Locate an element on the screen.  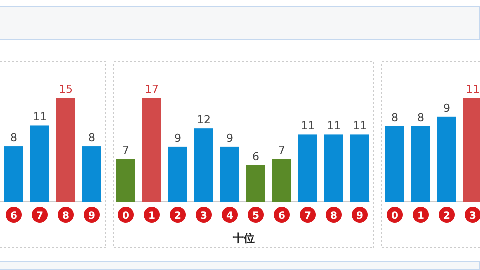
x-axis-title: 十位 is located at coordinates (243, 238).